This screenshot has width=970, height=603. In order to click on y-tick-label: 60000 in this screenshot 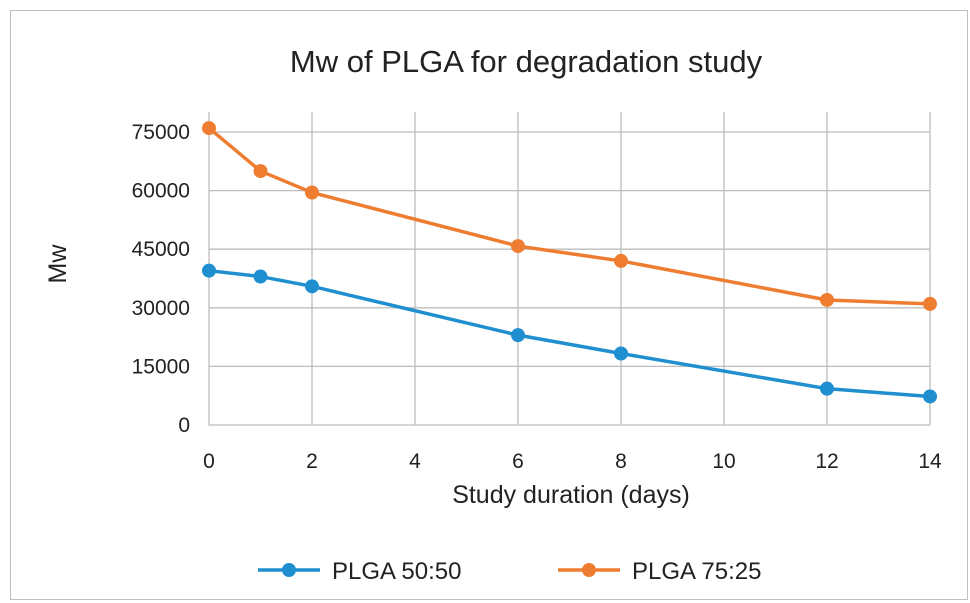, I will do `click(161, 191)`.